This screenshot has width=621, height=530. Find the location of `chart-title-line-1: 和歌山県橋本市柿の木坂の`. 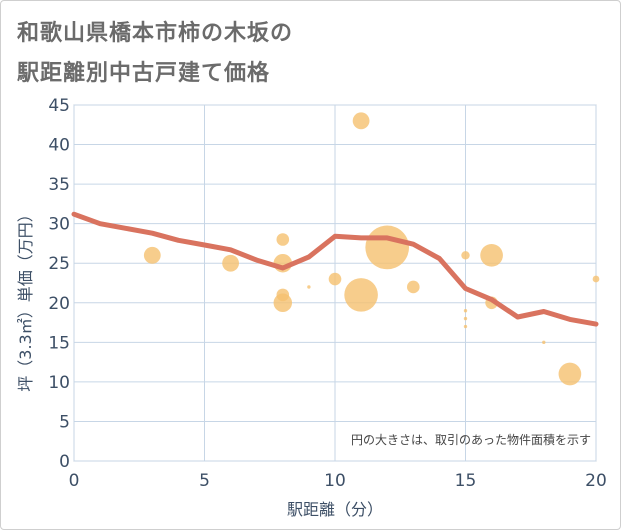

chart-title-line-1: 和歌山県橋本市柿の木坂の is located at coordinates (155, 33).